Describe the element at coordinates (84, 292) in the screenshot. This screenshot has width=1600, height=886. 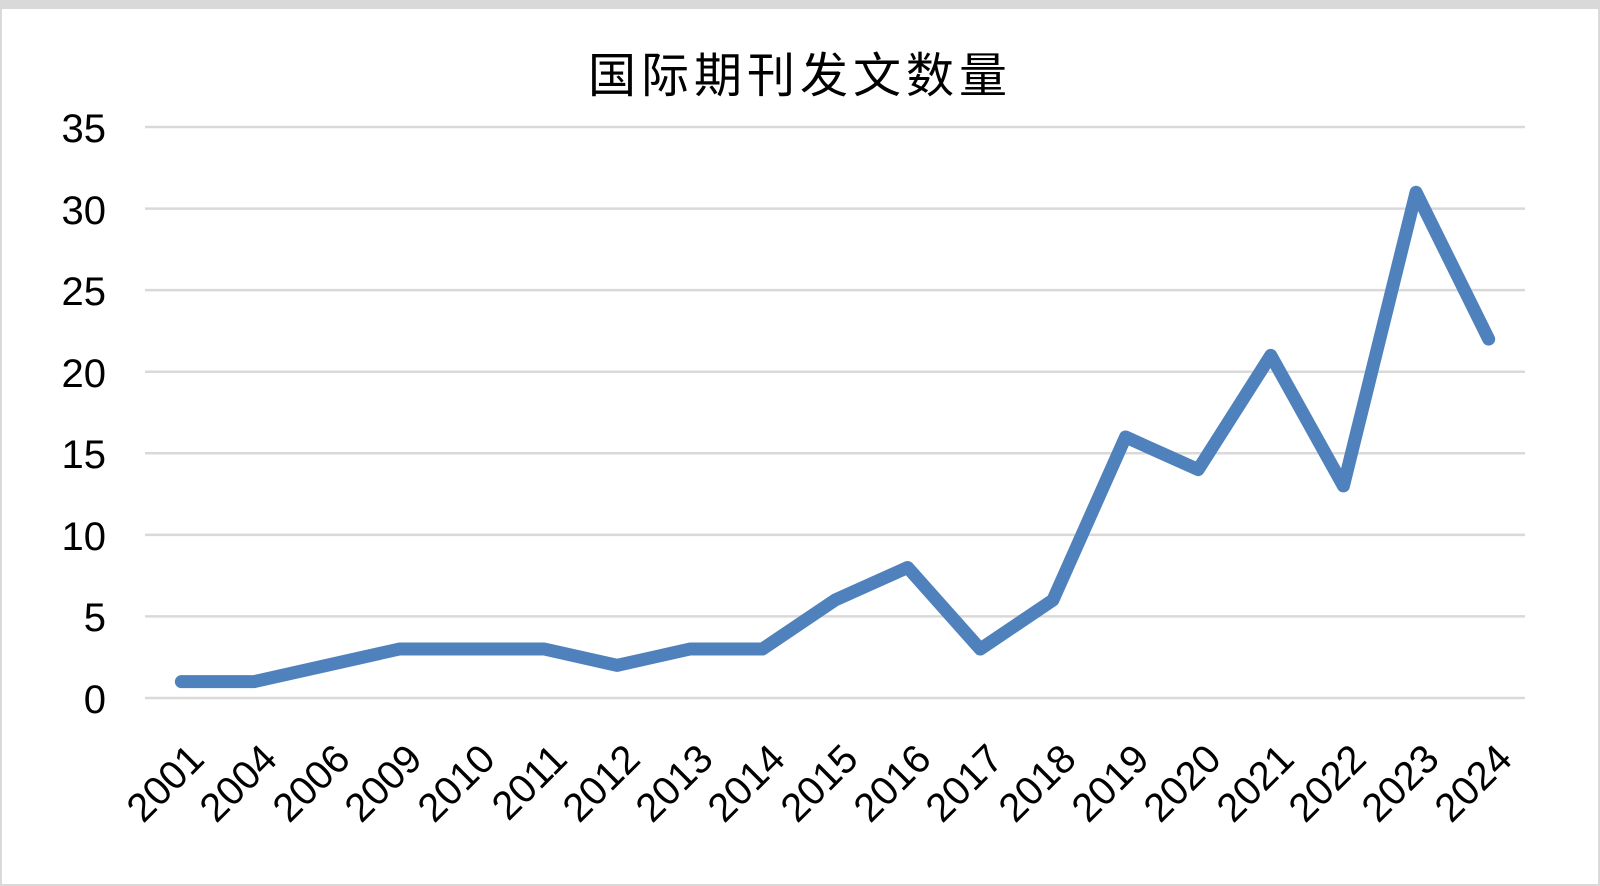
I see `y-axis-tick-label: 25` at that location.